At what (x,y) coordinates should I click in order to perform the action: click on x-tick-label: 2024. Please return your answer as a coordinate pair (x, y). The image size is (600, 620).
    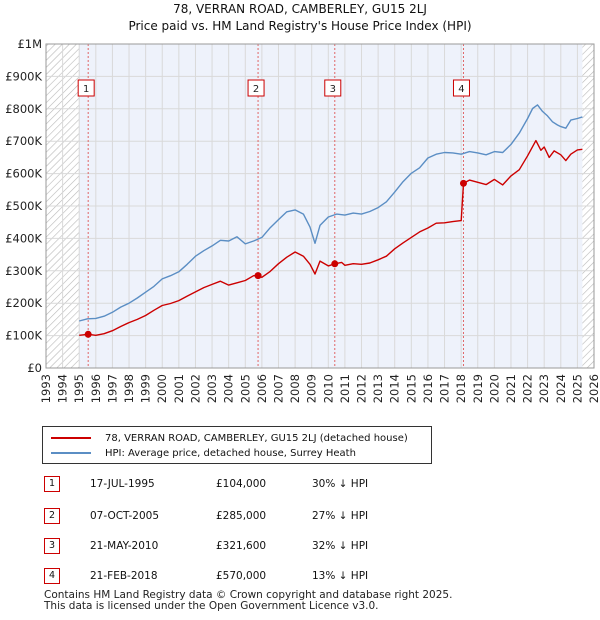
    Looking at the image, I should click on (561, 388).